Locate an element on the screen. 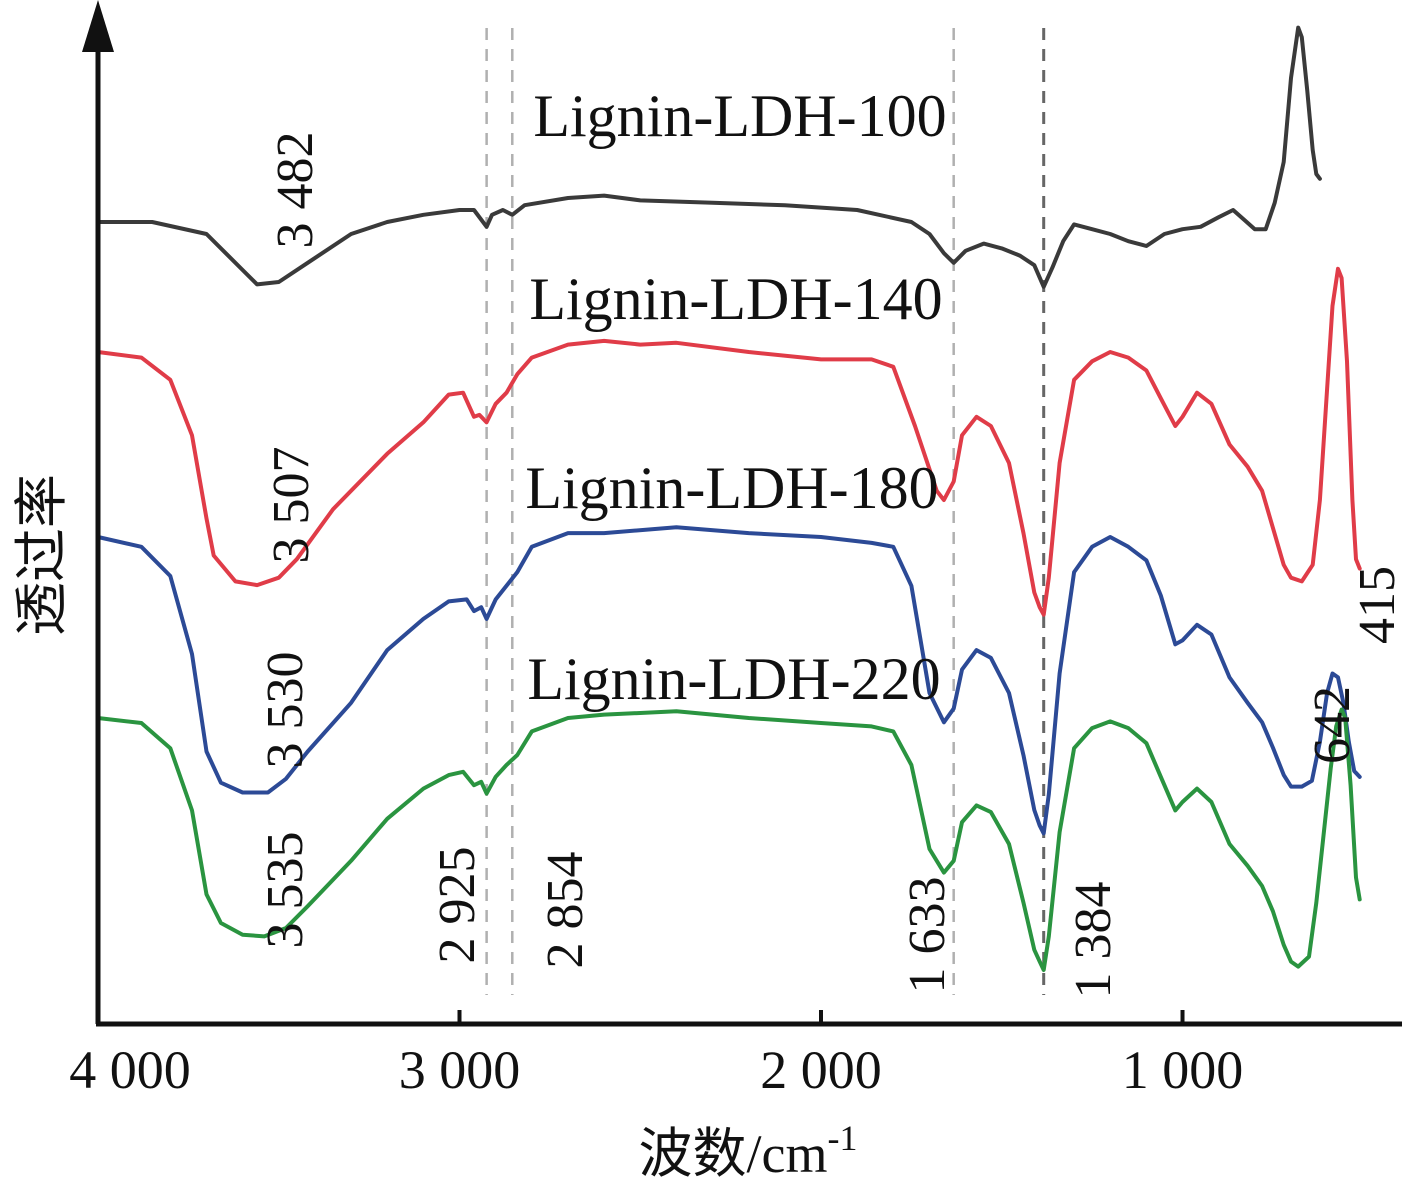 This screenshot has height=1181, width=1417. peak-label: 3 530 is located at coordinates (285, 710).